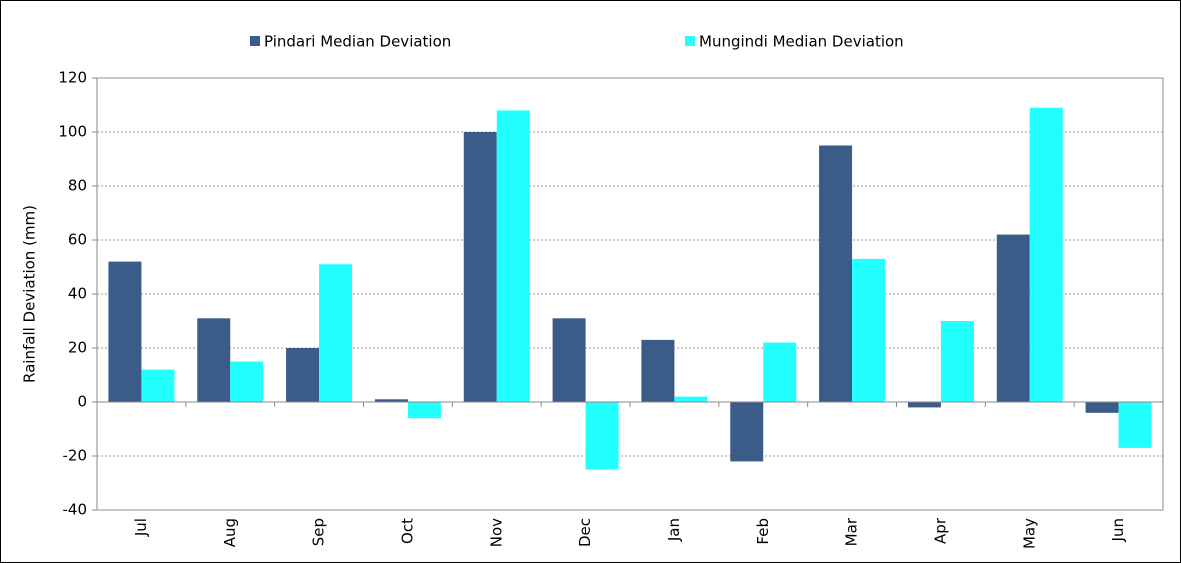 The height and width of the screenshot is (563, 1181). Describe the element at coordinates (1118, 530) in the screenshot. I see `x-tick-label: Jun` at that location.